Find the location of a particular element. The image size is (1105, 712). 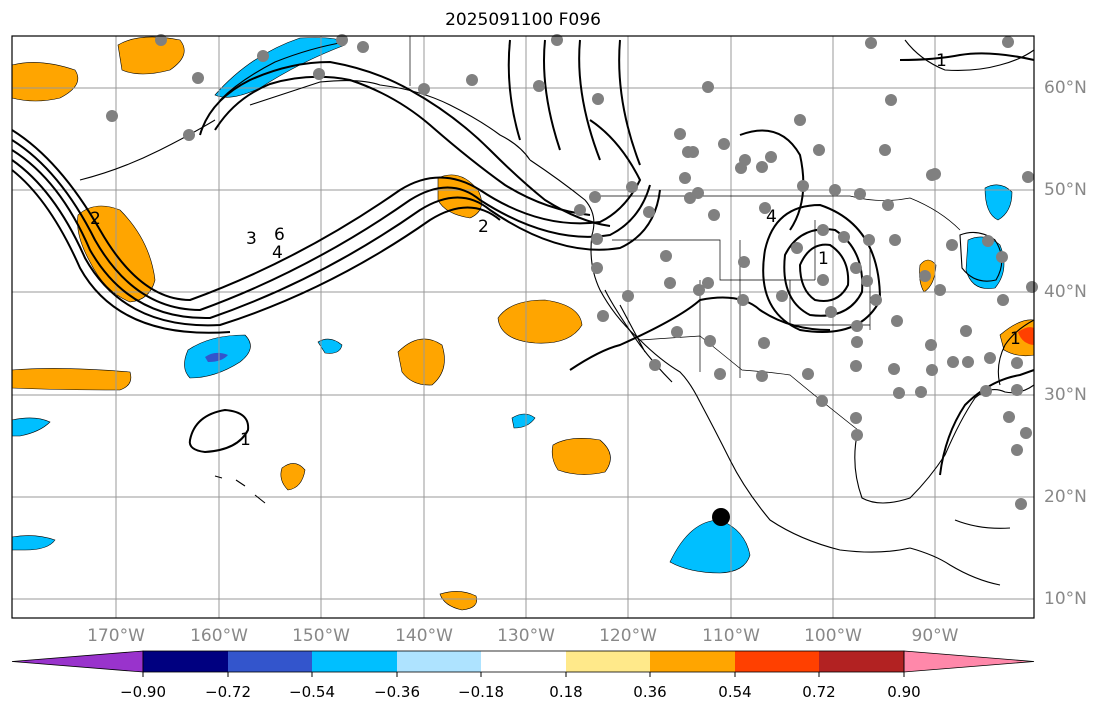

orange-blob-east-pac is located at coordinates (540, 321).